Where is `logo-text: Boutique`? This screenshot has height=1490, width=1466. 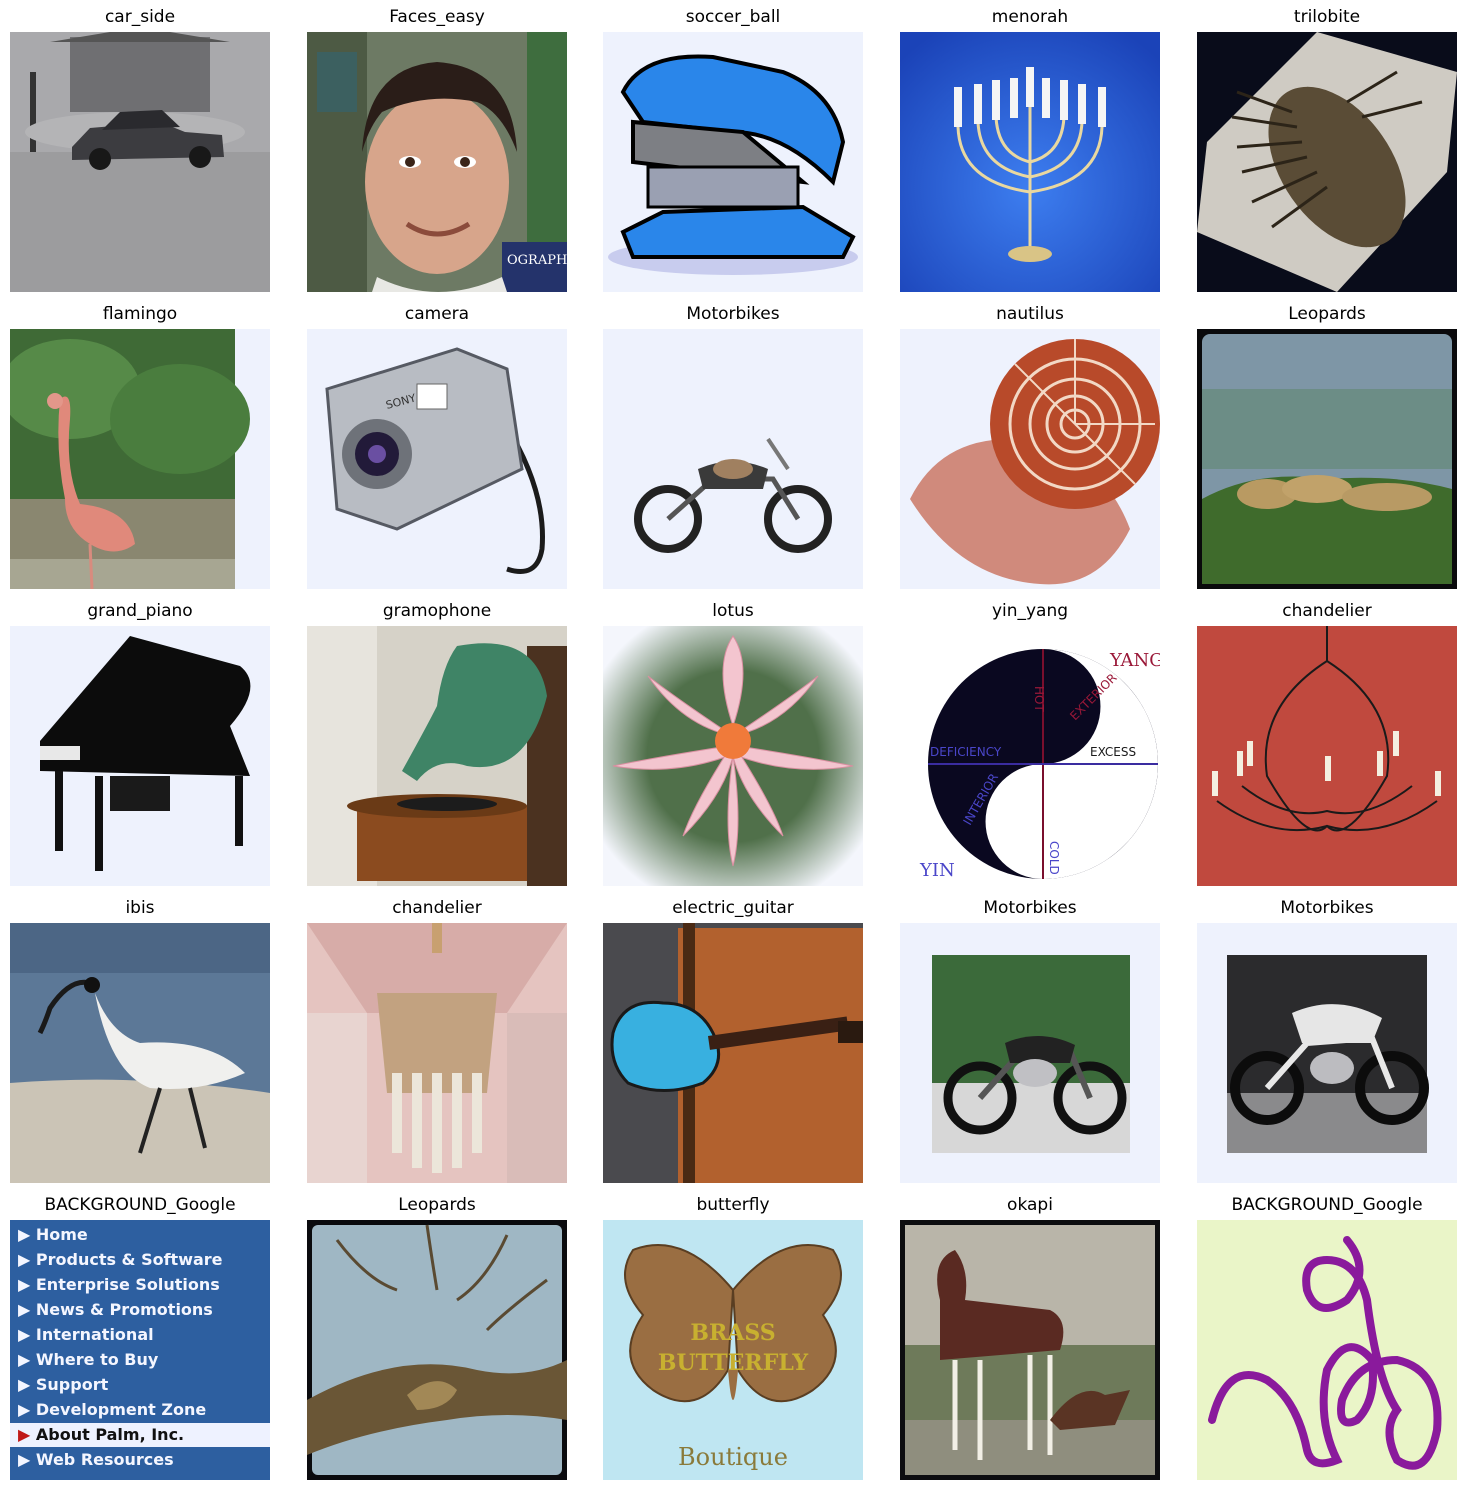 logo-text: Boutique is located at coordinates (733, 1457).